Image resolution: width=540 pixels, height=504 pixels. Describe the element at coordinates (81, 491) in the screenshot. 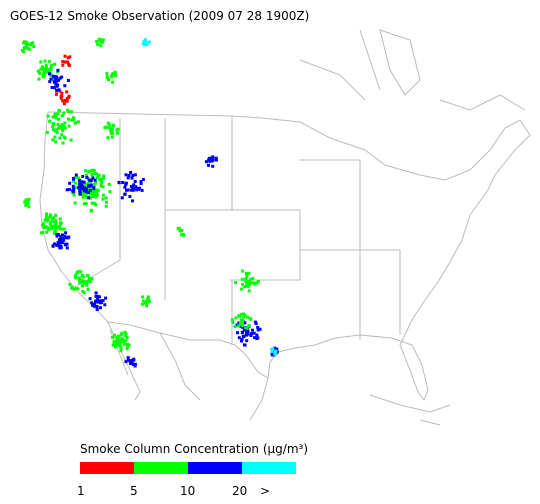

I see `legend-tick-label: 1` at that location.